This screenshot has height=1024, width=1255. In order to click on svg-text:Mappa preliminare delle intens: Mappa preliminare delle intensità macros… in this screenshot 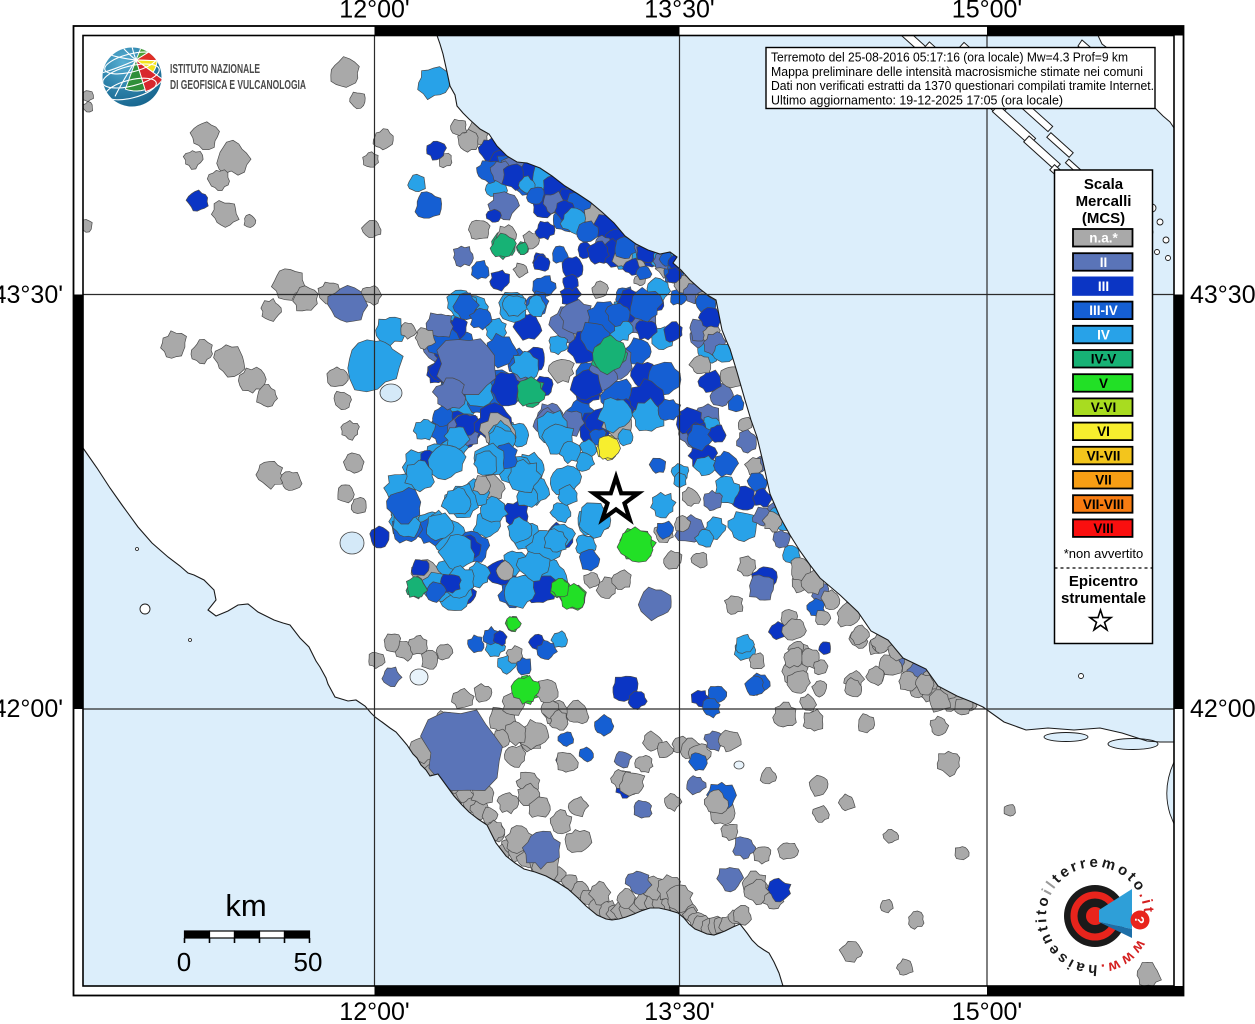, I will do `click(957, 72)`.